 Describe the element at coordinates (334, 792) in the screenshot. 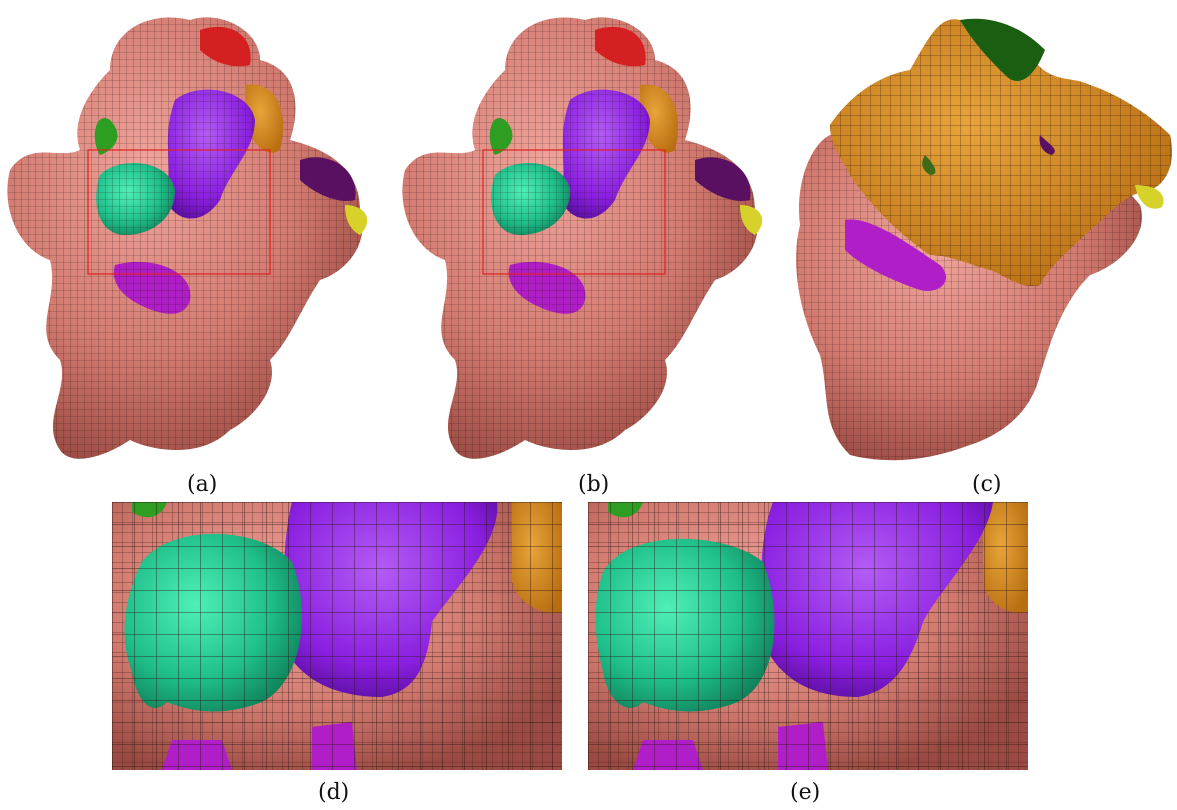

I see `caption-d: (d)` at that location.